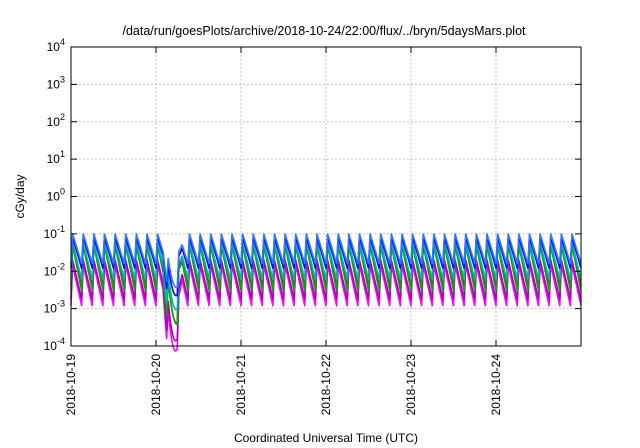 The height and width of the screenshot is (448, 640). Describe the element at coordinates (56, 157) in the screenshot. I see `y-tick-label: 10¹` at that location.